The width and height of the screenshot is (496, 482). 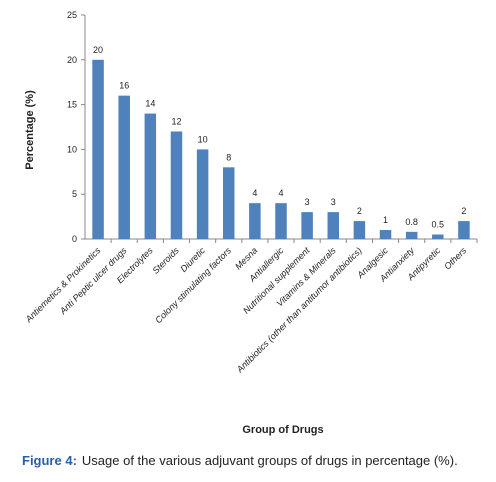 What do you see at coordinates (150, 104) in the screenshot?
I see `value-label: 14` at bounding box center [150, 104].